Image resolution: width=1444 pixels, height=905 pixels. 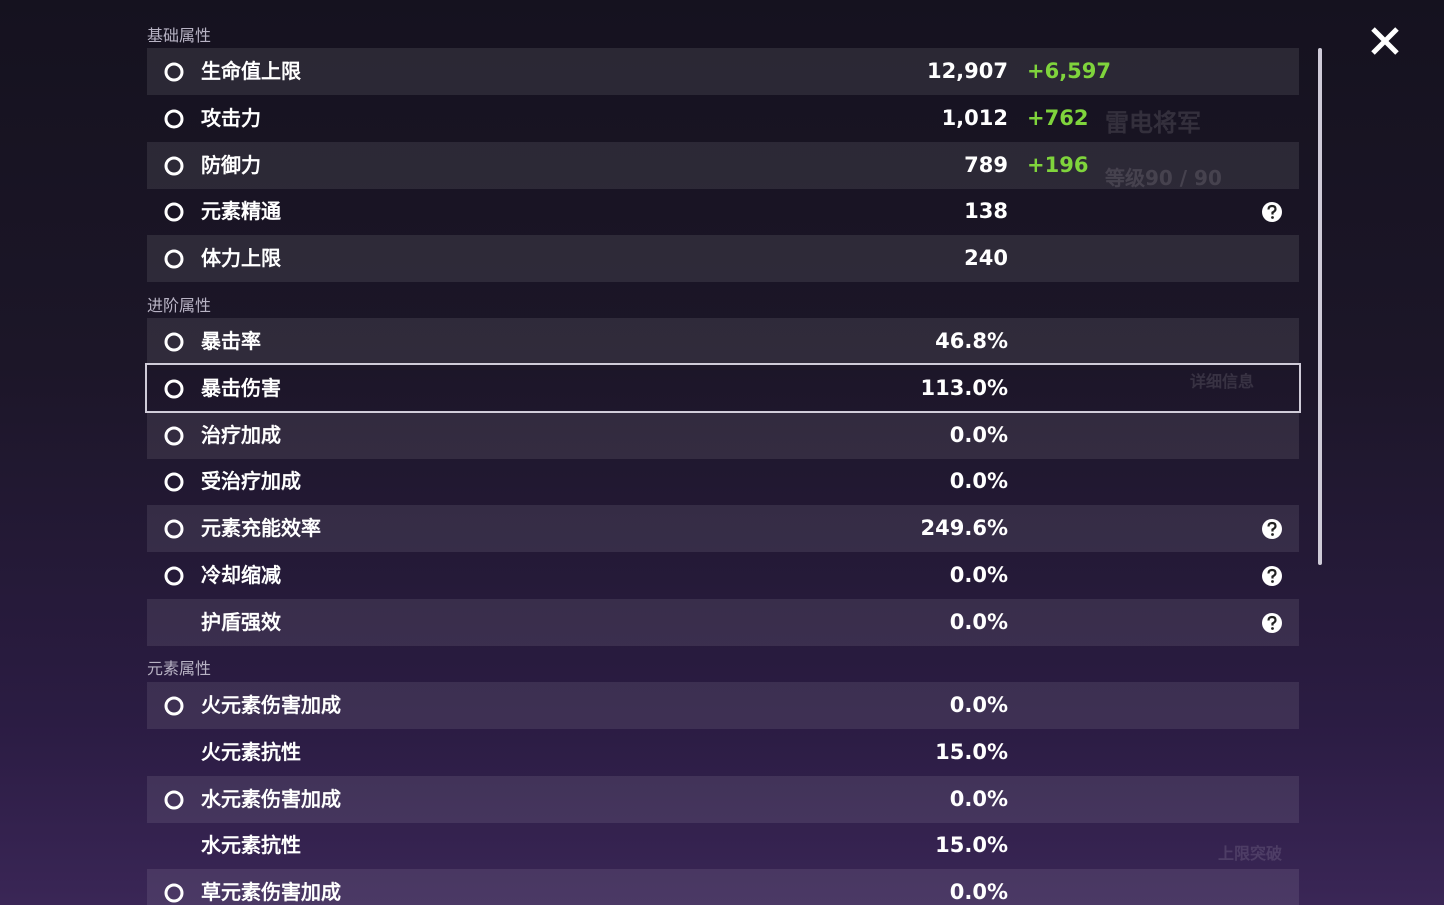 I want to click on section-title: 进阶属性, so click(x=179, y=305).